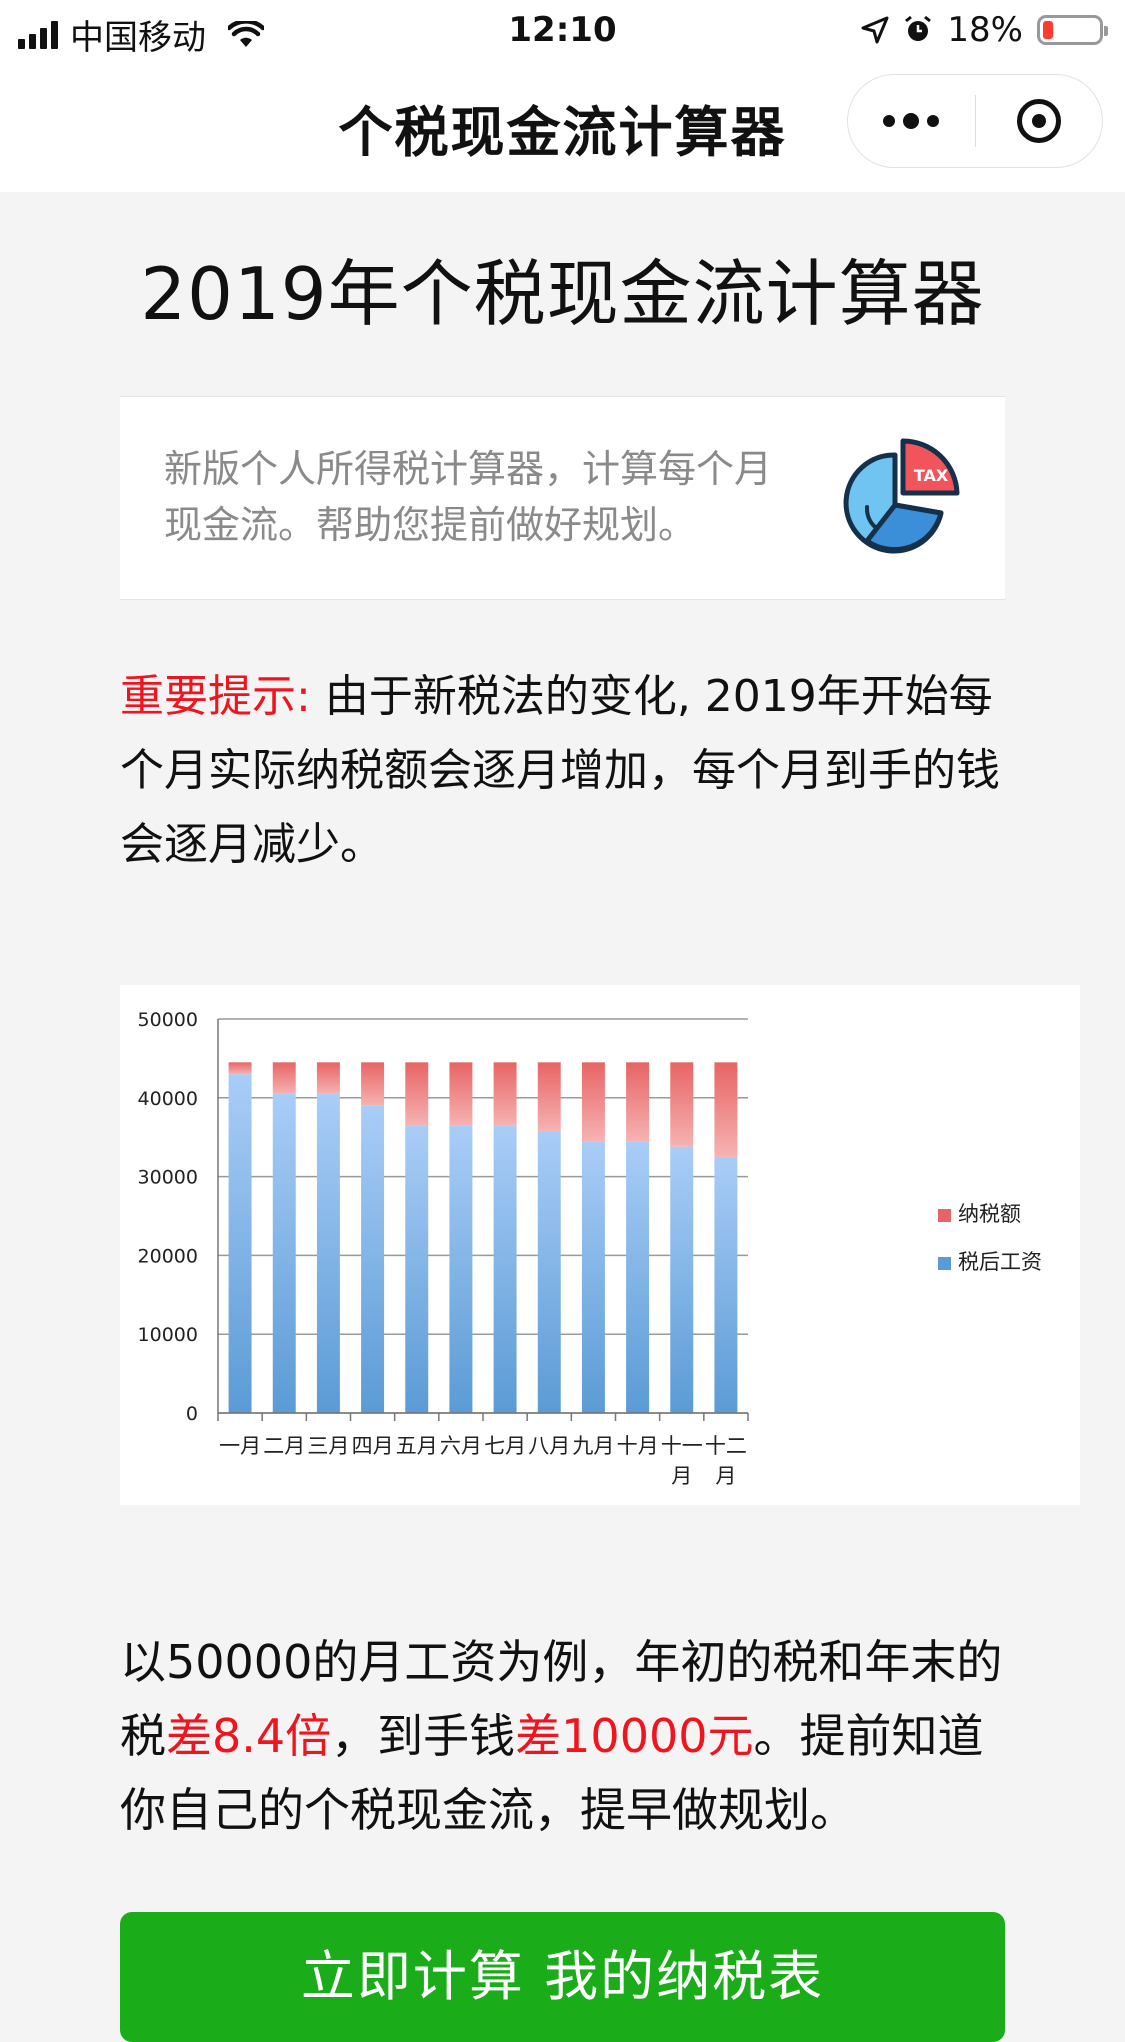 The height and width of the screenshot is (2042, 1125). What do you see at coordinates (38, 34) in the screenshot?
I see `cellular-signal-icon` at bounding box center [38, 34].